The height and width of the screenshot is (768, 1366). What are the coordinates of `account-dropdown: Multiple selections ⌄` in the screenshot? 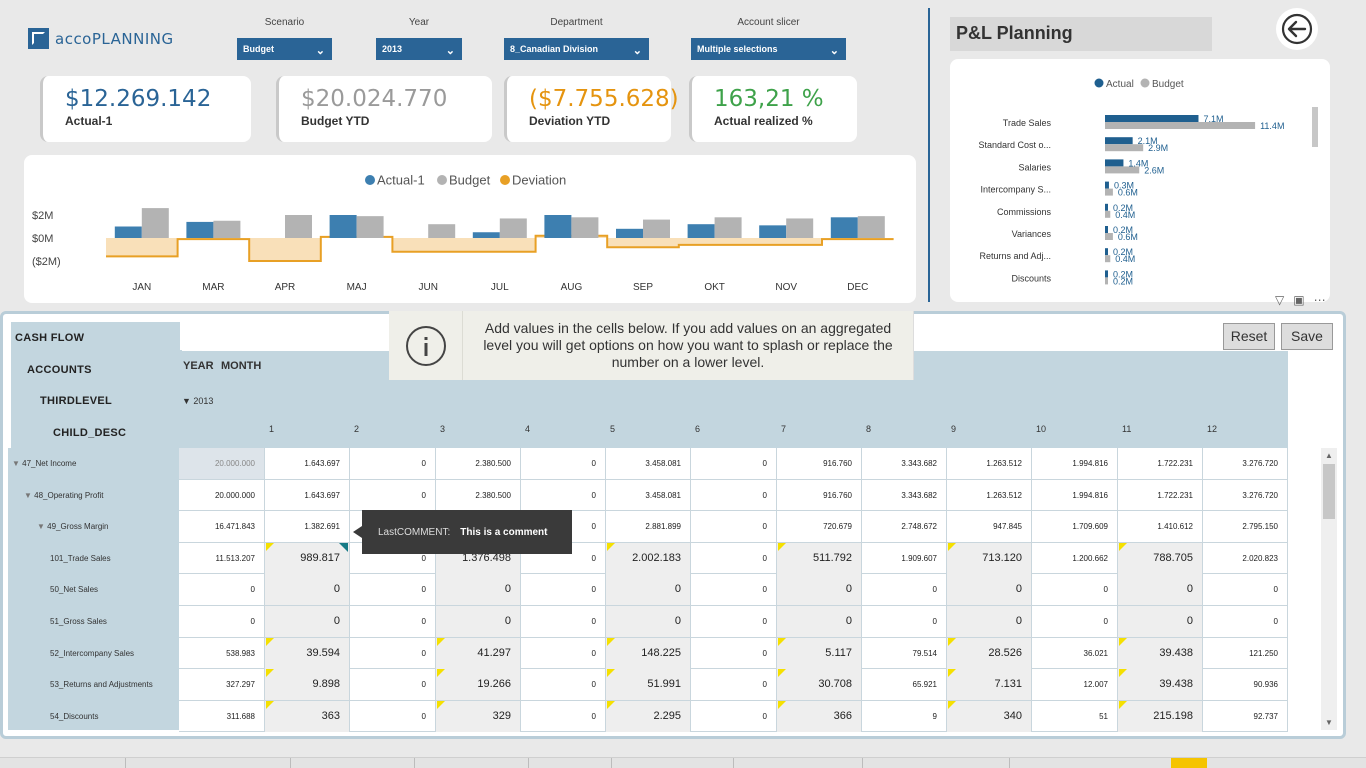 It's located at (768, 49).